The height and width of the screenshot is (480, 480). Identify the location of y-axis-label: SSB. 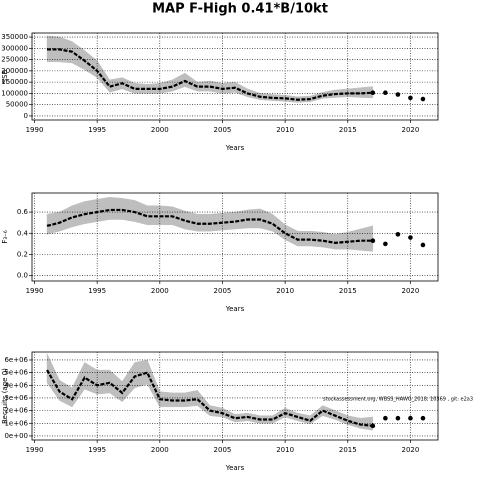
(5, 76).